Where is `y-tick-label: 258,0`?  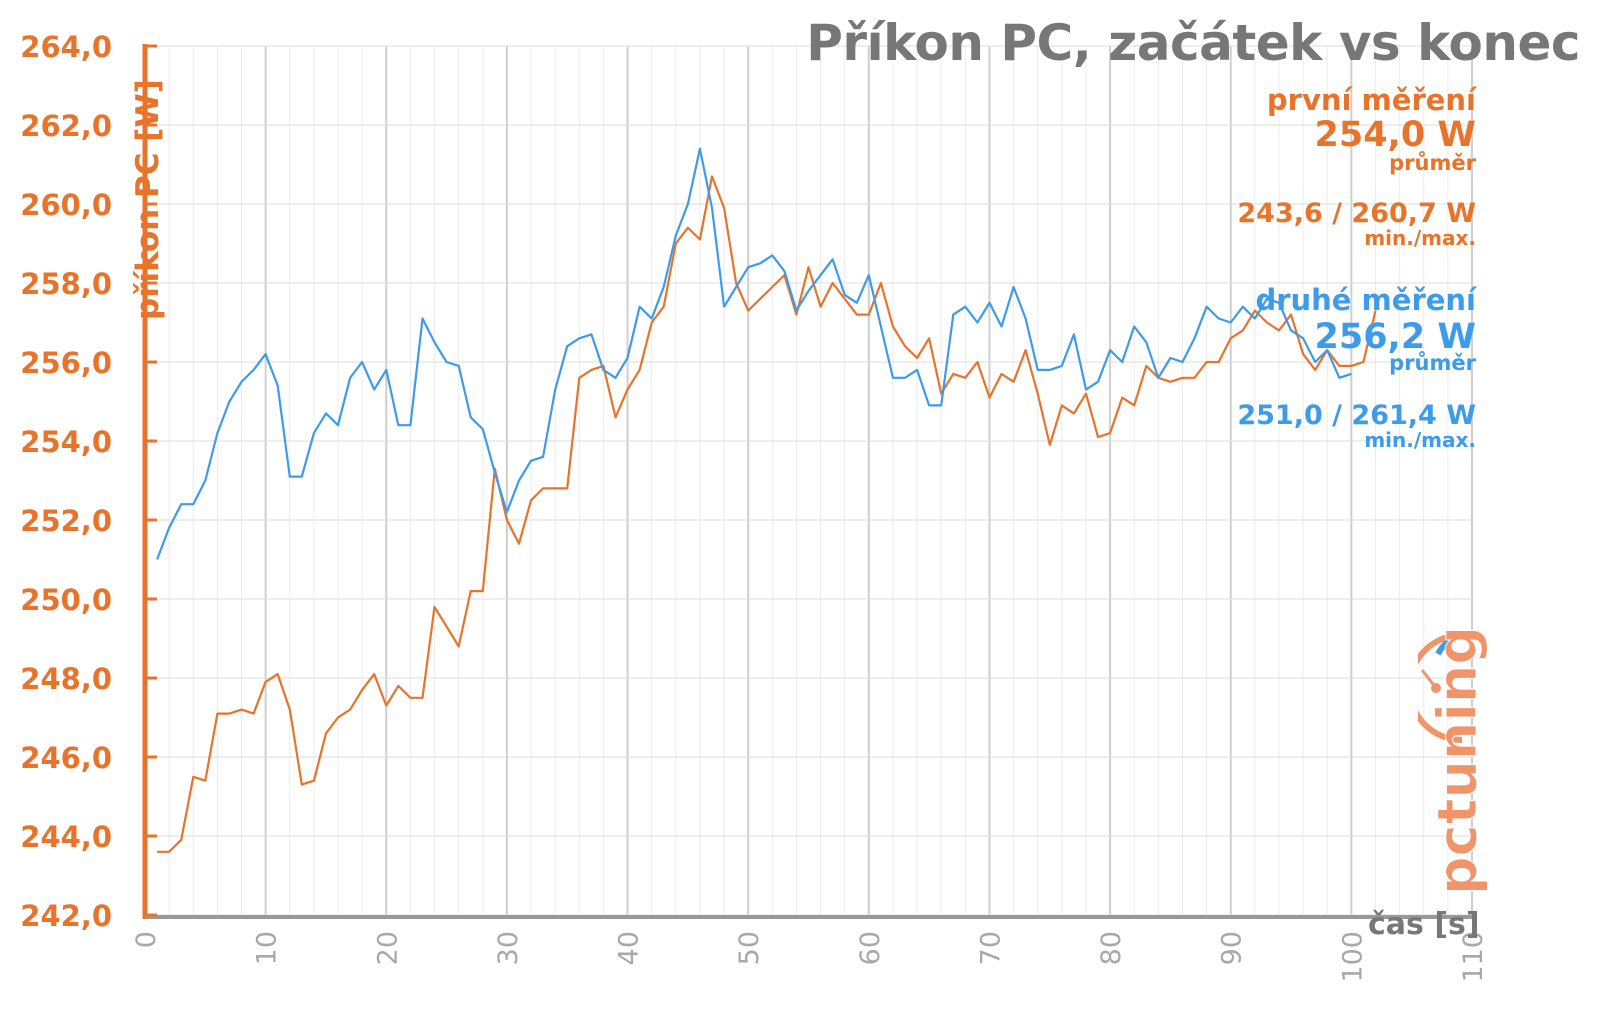 y-tick-label: 258,0 is located at coordinates (66, 284).